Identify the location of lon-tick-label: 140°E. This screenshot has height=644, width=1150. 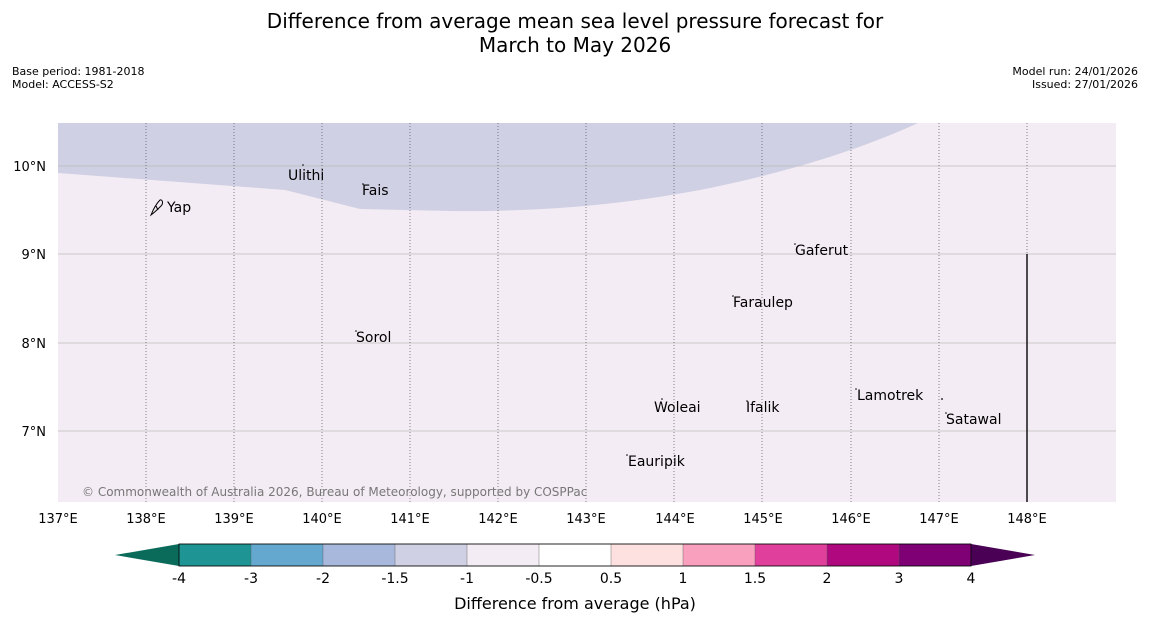
(322, 519).